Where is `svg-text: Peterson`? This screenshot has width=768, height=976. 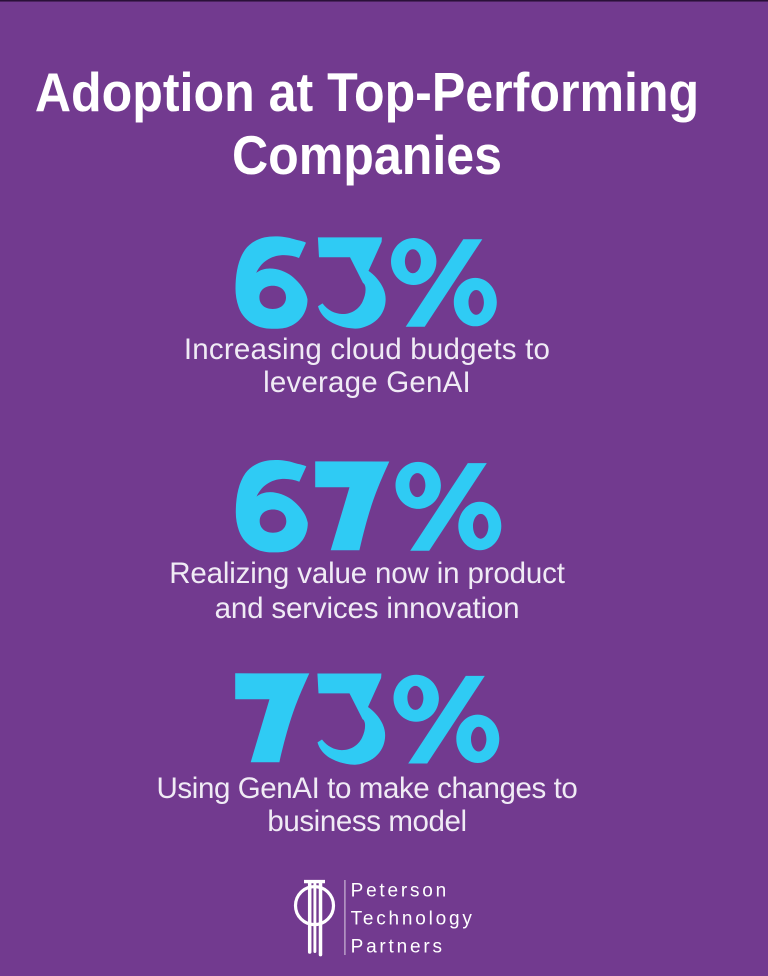 svg-text: Peterson is located at coordinates (400, 890).